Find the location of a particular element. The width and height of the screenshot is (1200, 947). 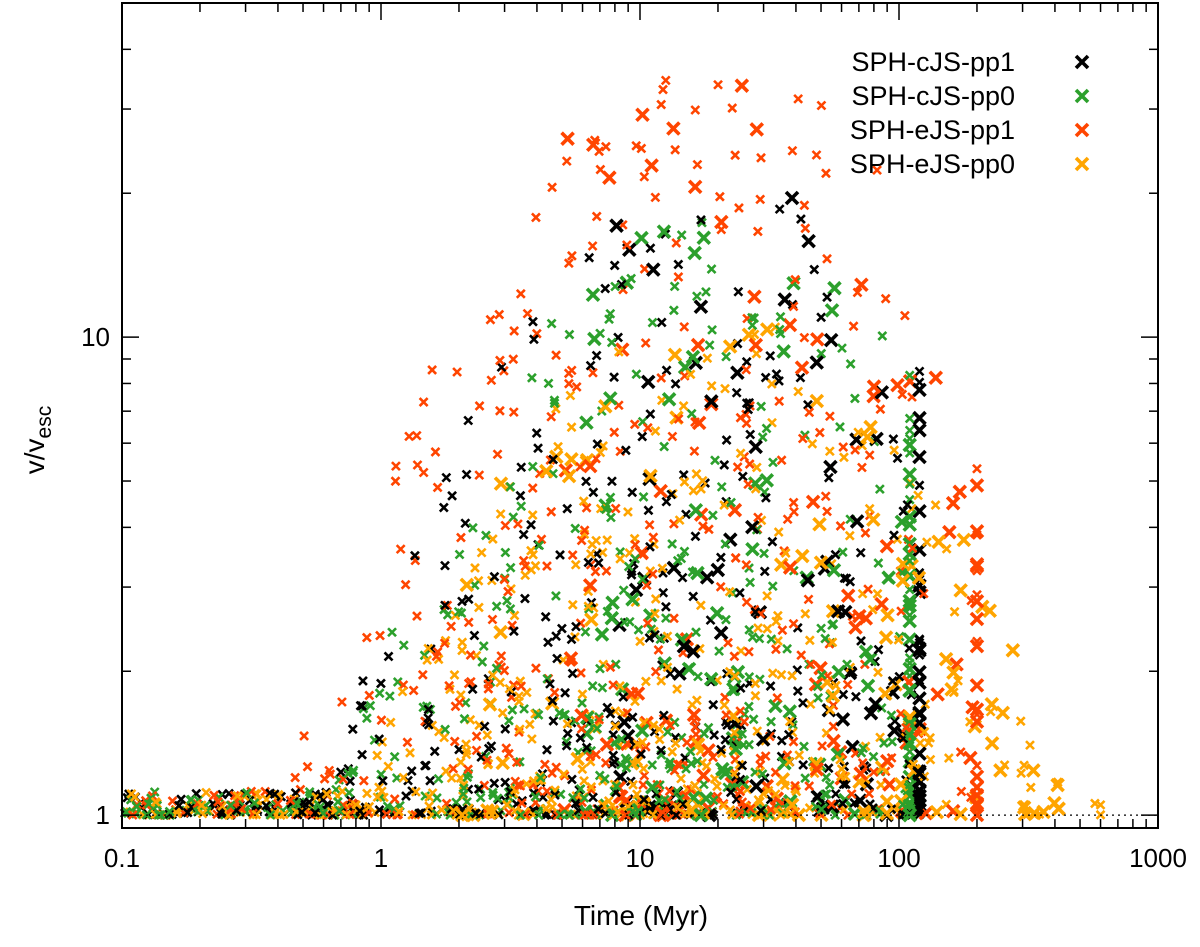

y-axis-label: v/vesc is located at coordinates (37, 440).